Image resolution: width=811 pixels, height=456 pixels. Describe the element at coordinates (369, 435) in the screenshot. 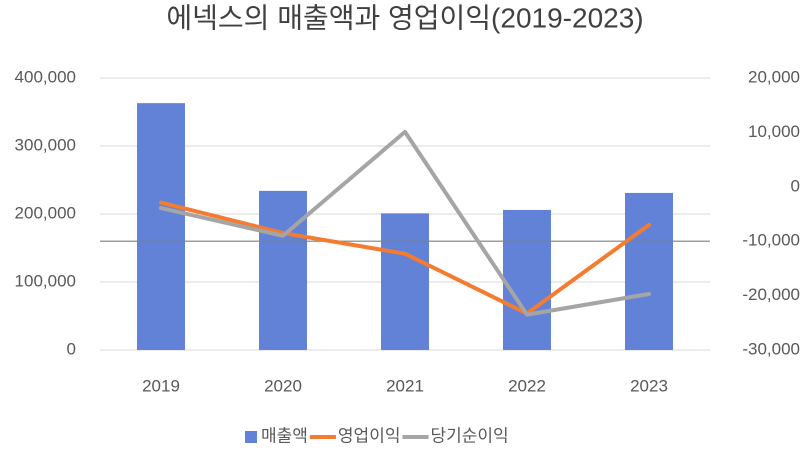

I see `legend-label: 영업이익` at that location.